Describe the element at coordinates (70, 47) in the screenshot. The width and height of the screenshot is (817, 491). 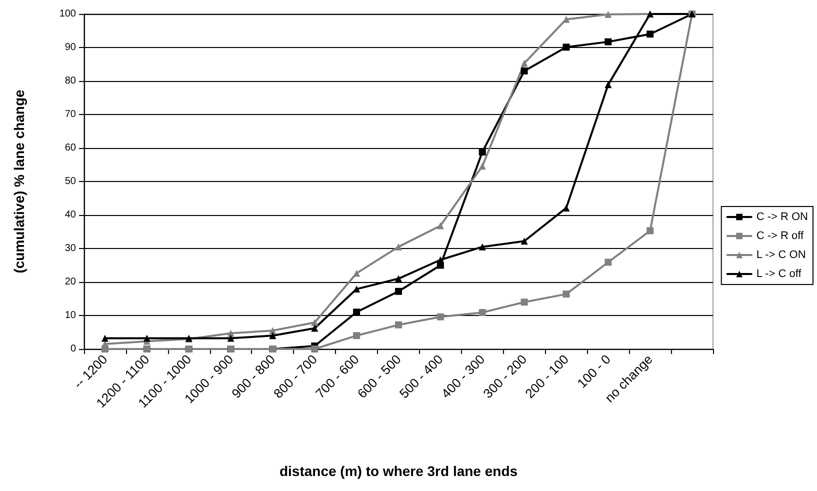
I see `y-tick-label: 90` at that location.